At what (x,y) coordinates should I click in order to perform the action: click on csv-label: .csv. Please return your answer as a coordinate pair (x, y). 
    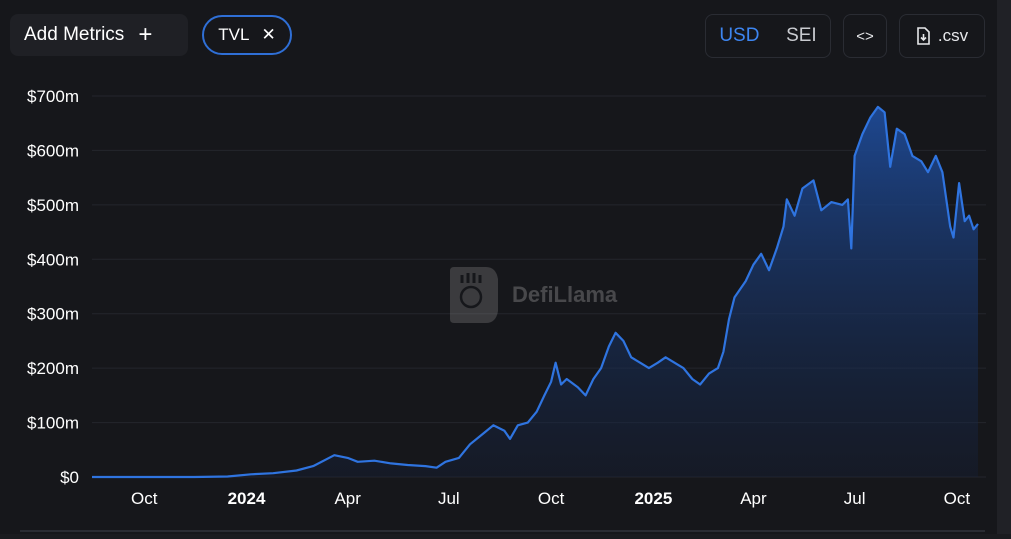
    Looking at the image, I should click on (953, 35).